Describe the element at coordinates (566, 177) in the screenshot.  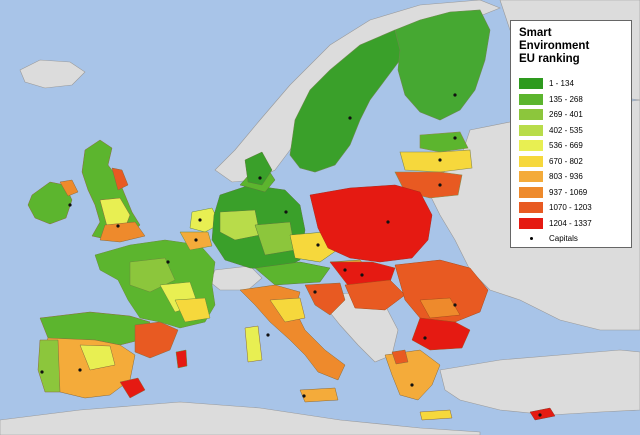
I see `legend-class-label: 803 - 936` at that location.